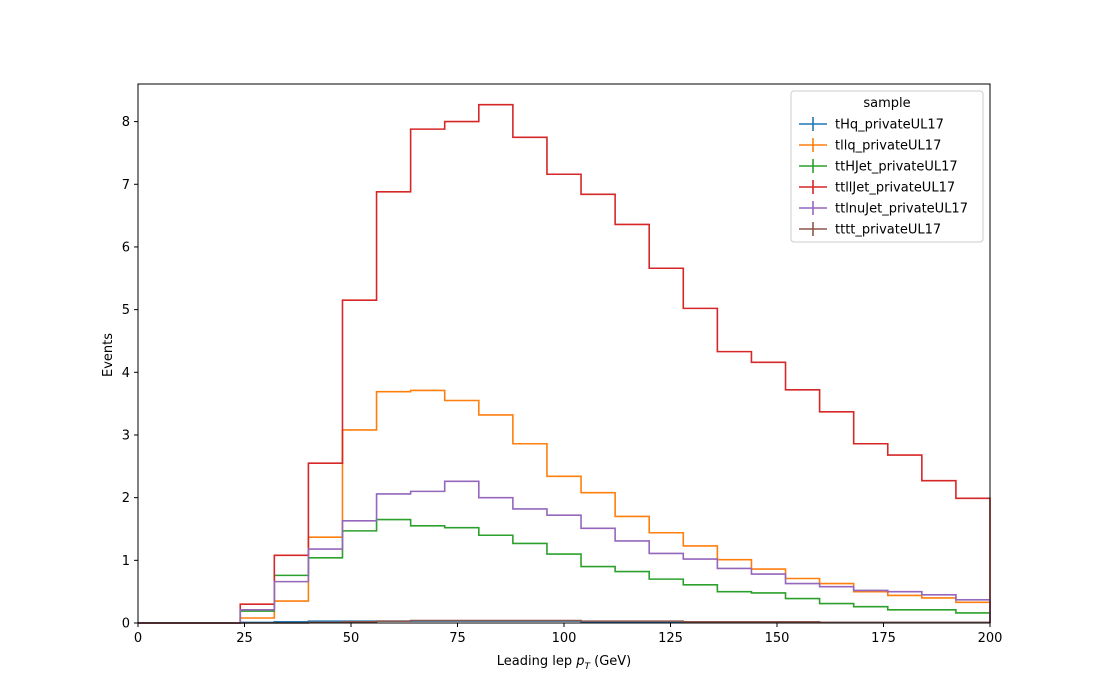 The height and width of the screenshot is (700, 1100). Describe the element at coordinates (351, 638) in the screenshot. I see `x-tick-label: 50` at that location.